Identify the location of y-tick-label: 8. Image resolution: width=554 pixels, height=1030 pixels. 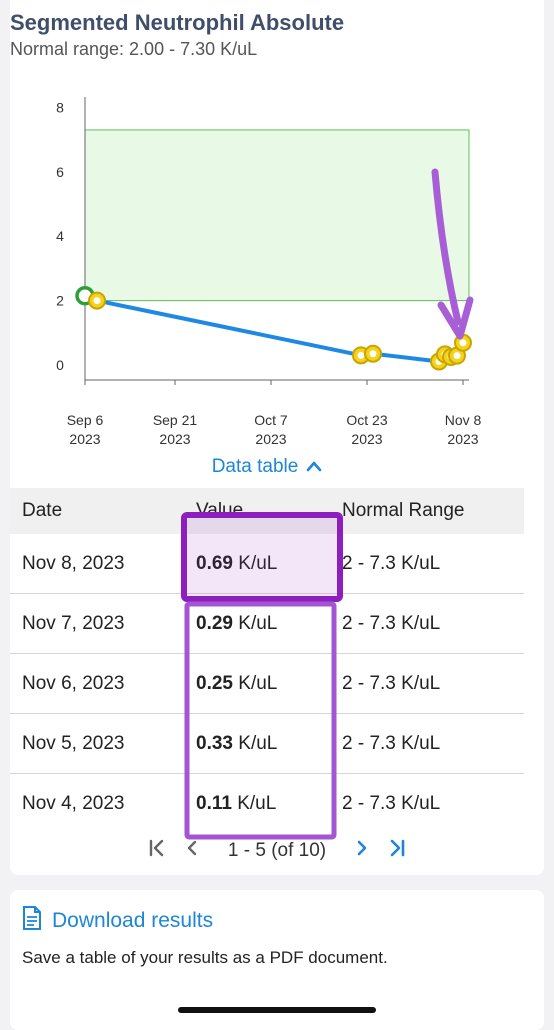
(60, 107).